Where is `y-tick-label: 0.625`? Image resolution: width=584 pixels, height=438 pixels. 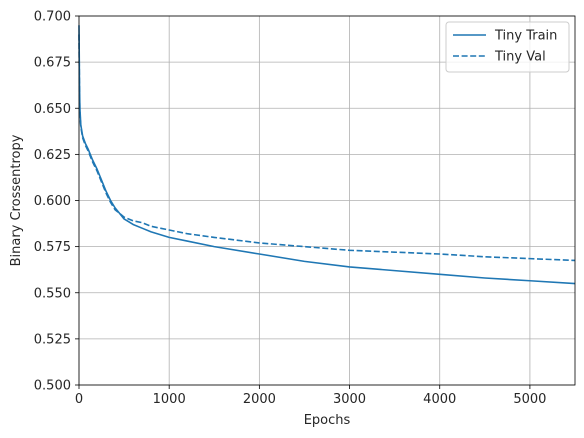 y-tick-label: 0.625 is located at coordinates (52, 155).